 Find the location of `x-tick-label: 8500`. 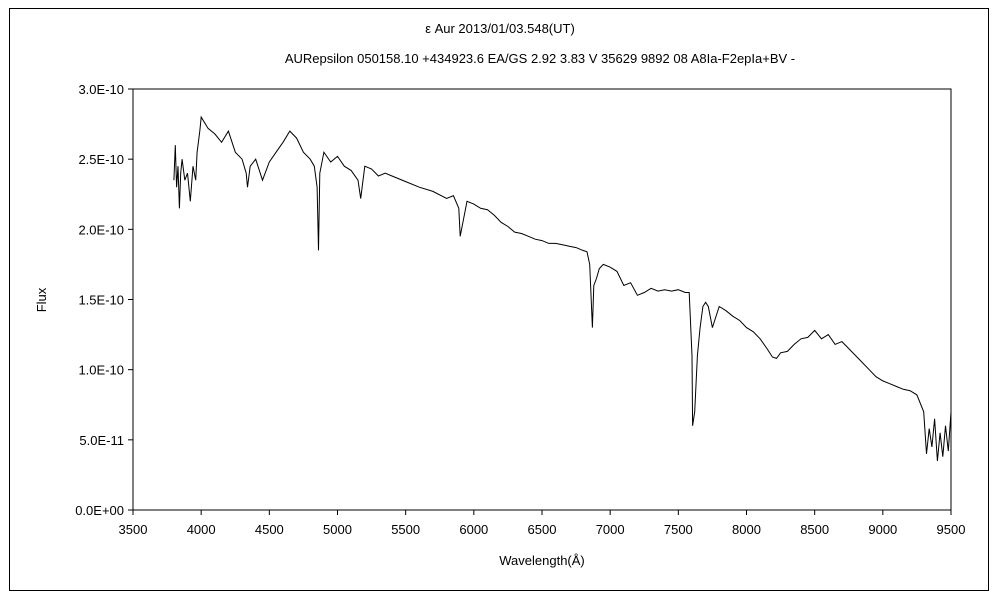

x-tick-label: 8500 is located at coordinates (814, 529).